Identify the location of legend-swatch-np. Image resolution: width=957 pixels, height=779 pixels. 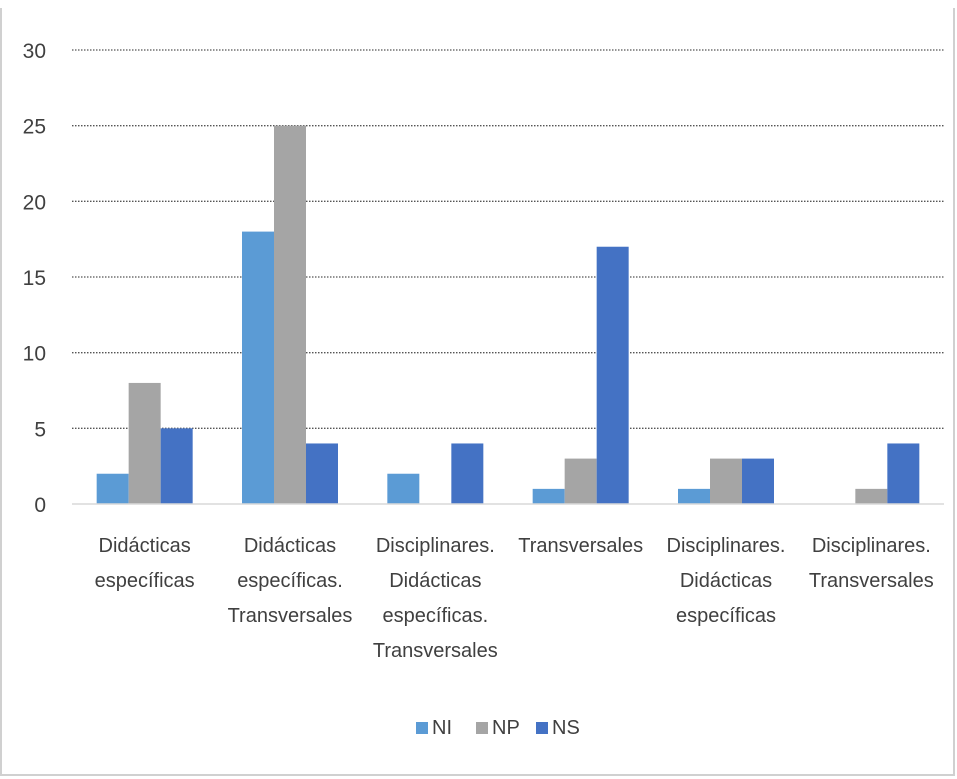
(482, 728).